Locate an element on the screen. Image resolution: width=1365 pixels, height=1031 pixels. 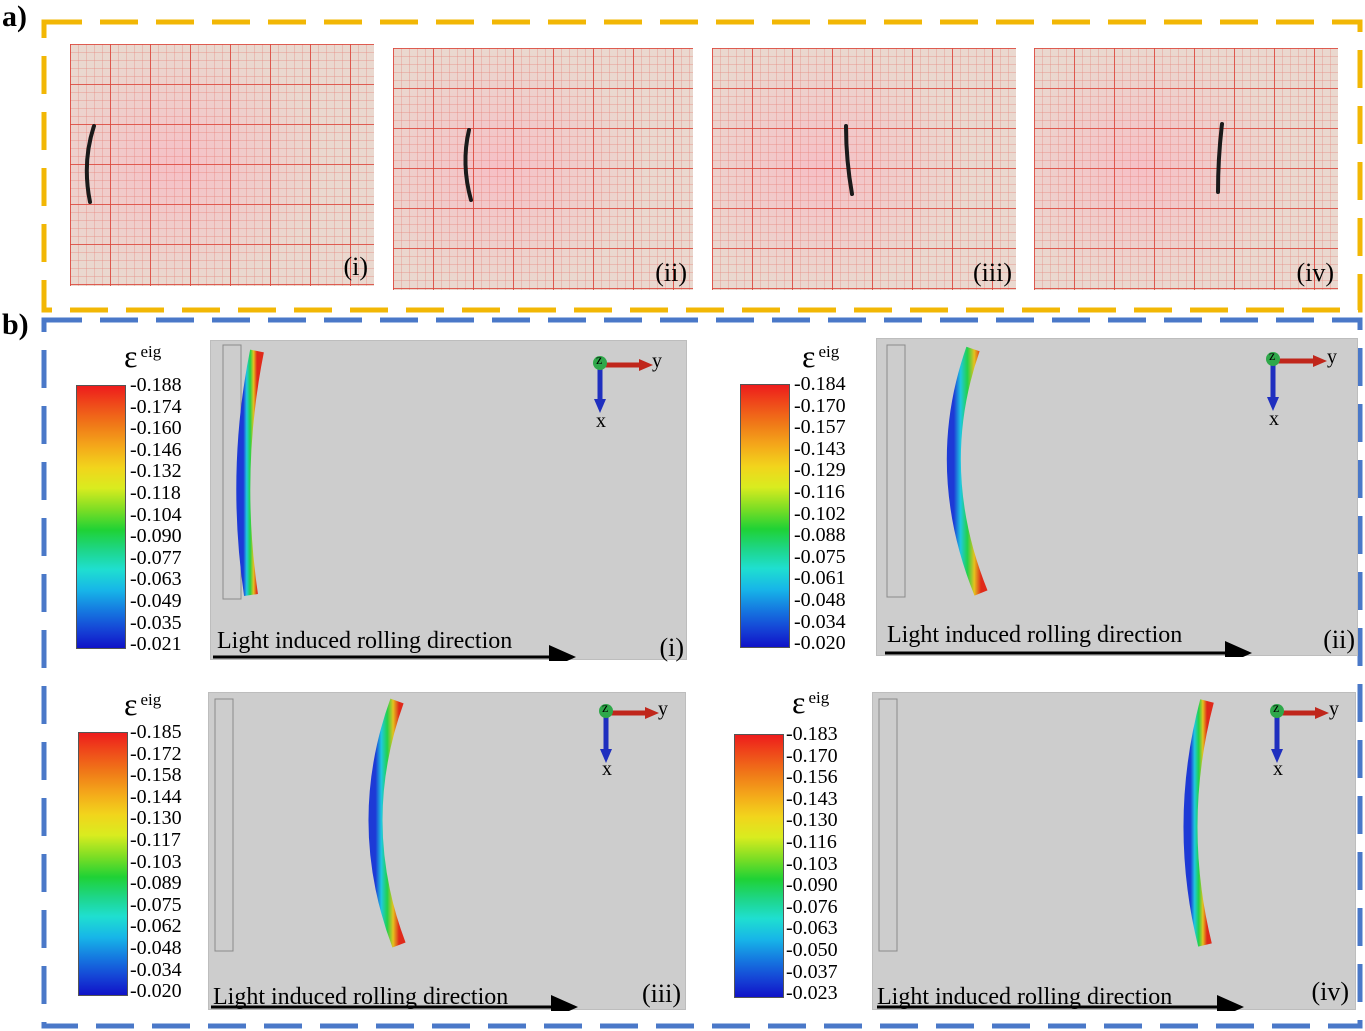
colorbar-tick-label: -0.172 is located at coordinates (156, 753).